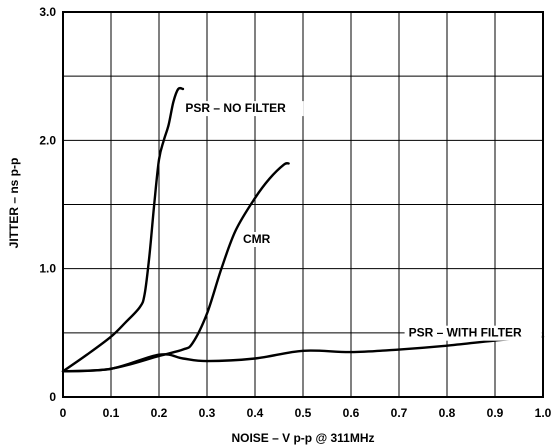 Image resolution: width=554 pixels, height=447 pixels. What do you see at coordinates (207, 413) in the screenshot?
I see `x-tick-label: 0.3` at bounding box center [207, 413].